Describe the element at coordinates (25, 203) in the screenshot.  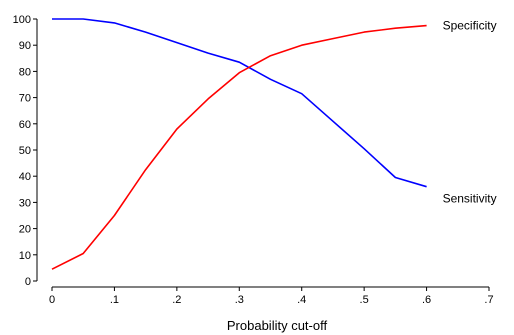
I see `y-tick-label: 30` at that location.